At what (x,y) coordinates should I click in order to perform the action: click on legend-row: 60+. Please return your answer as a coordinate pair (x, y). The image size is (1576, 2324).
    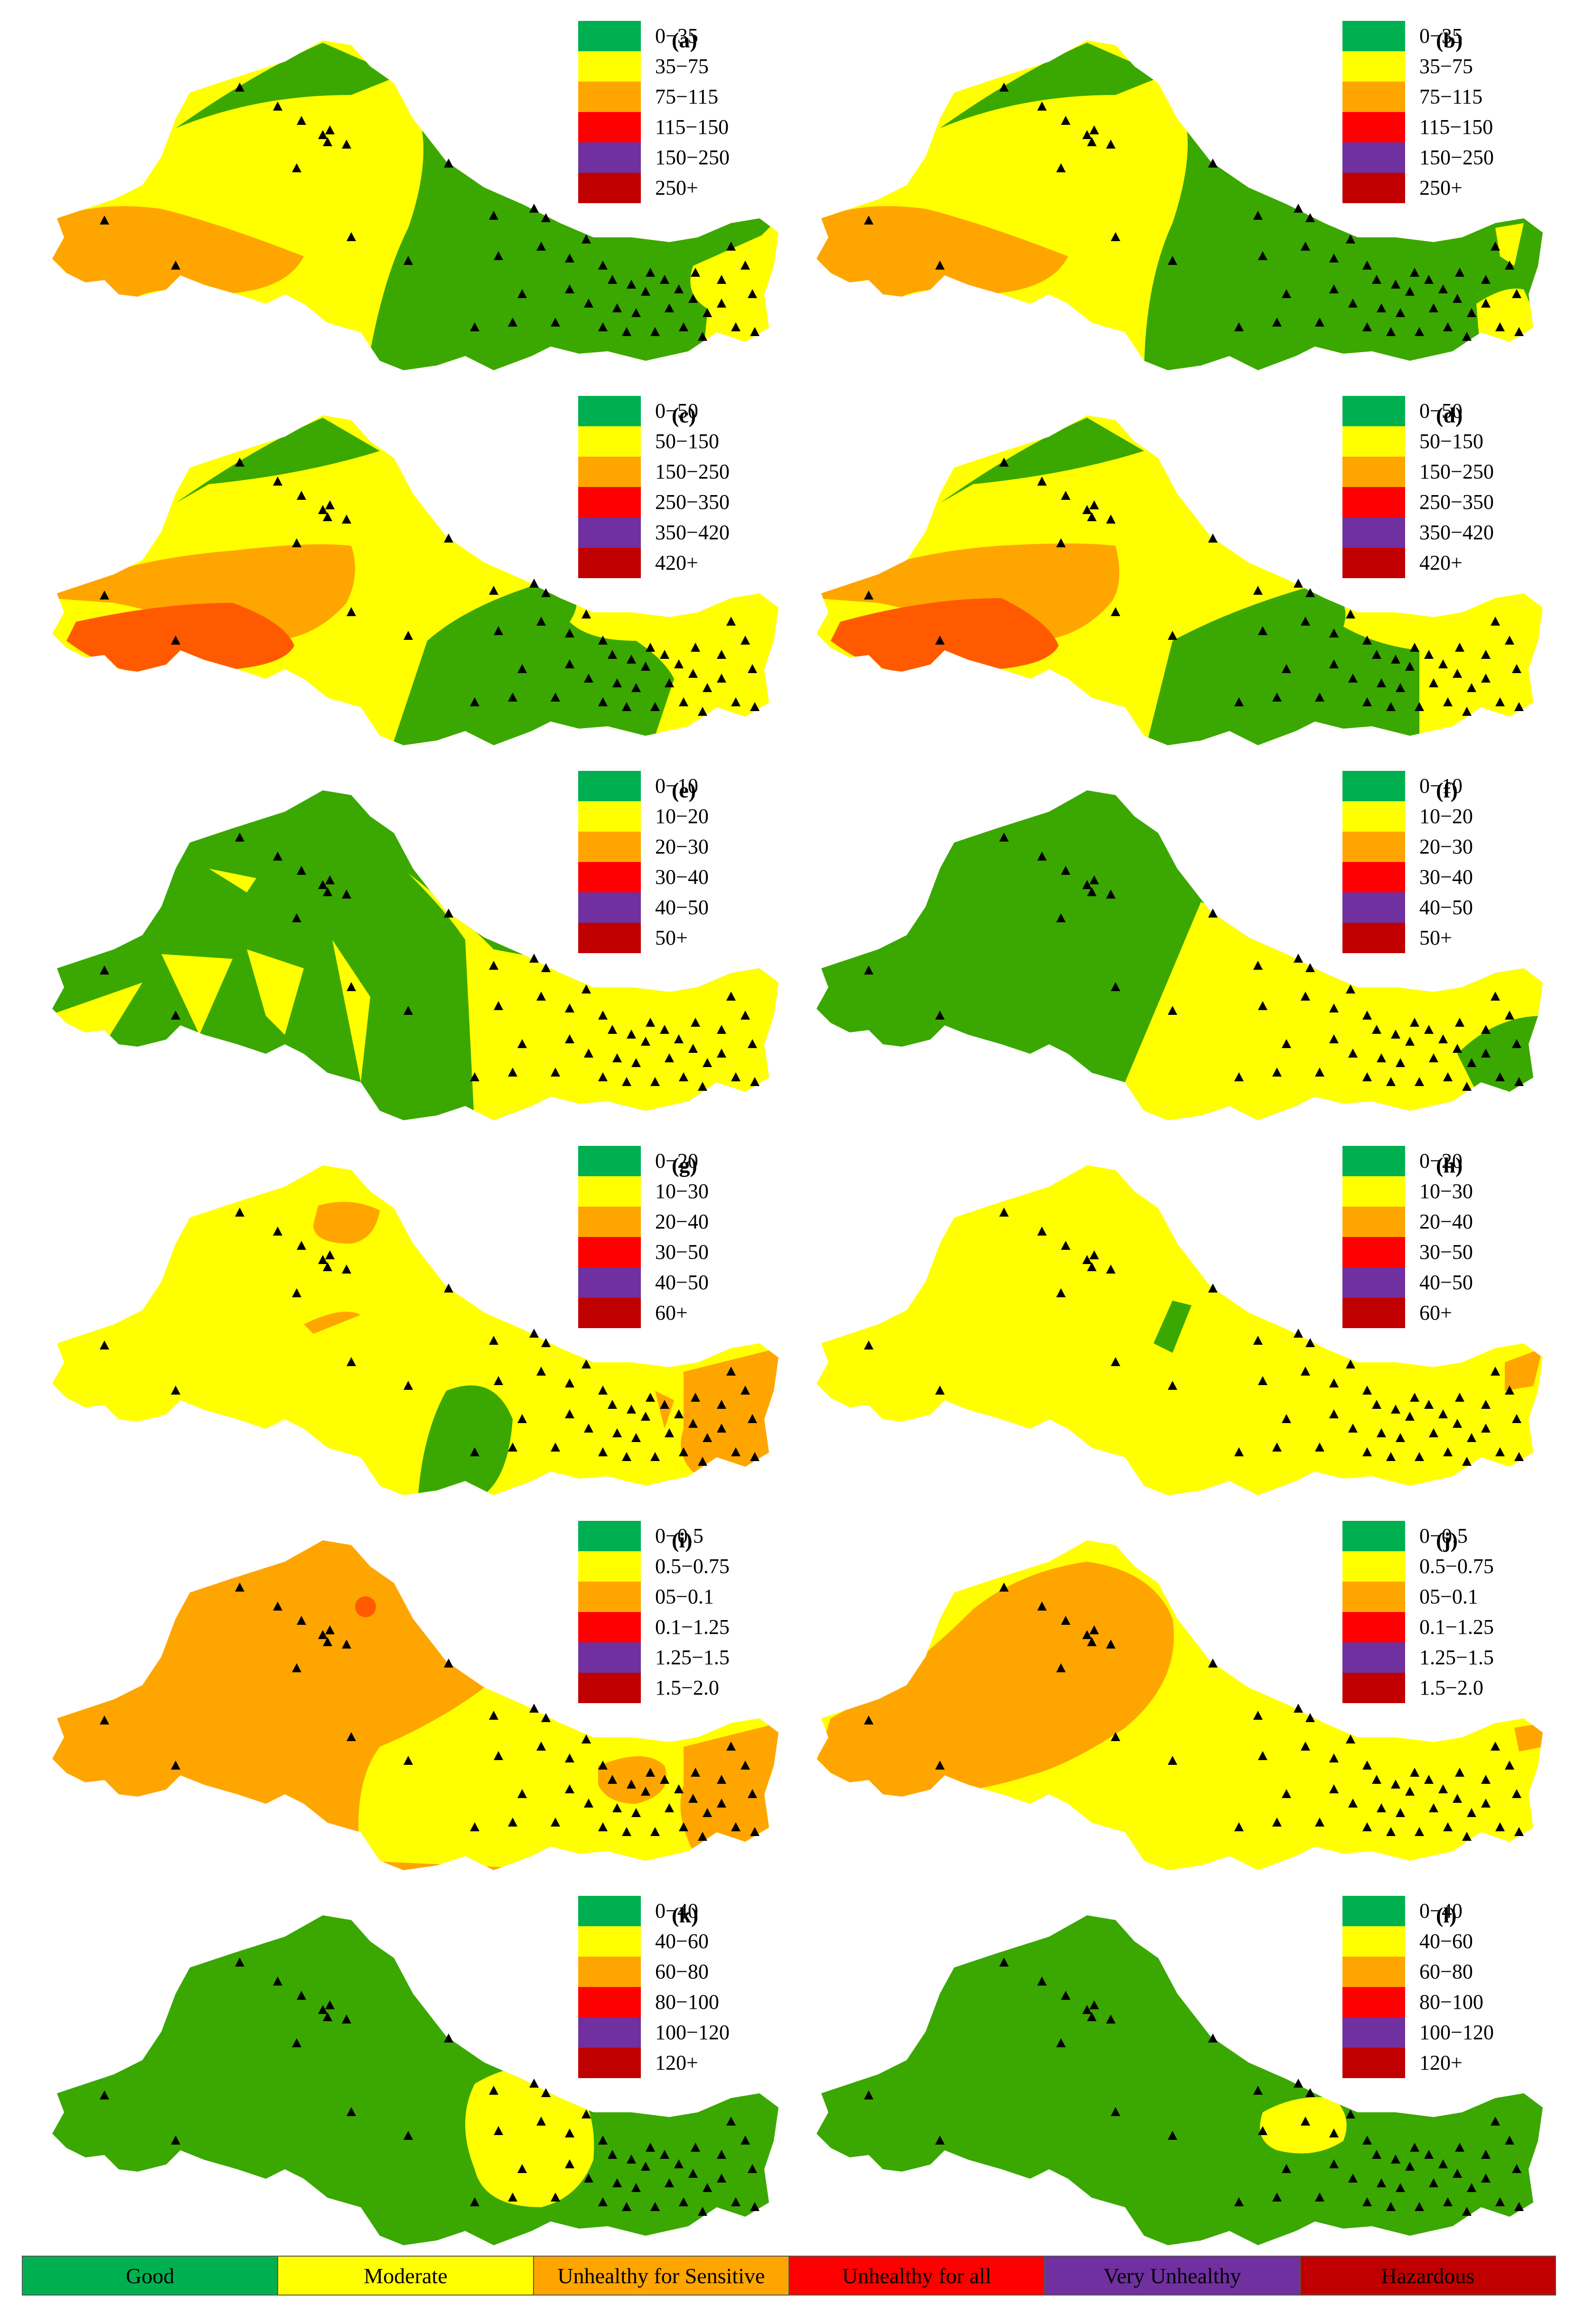
    Looking at the image, I should click on (678, 1313).